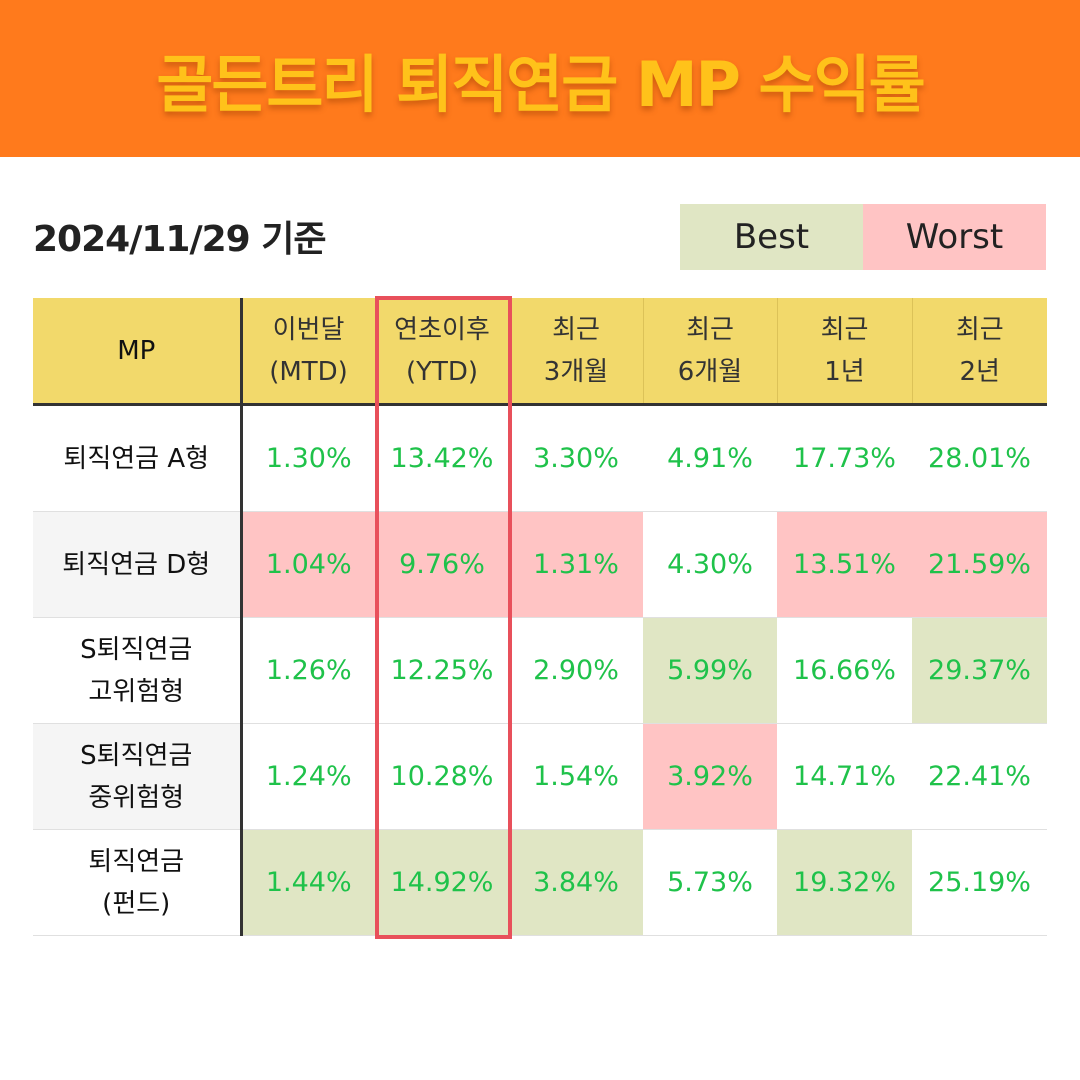 This screenshot has height=1080, width=1080. I want to click on mp-name-line2: (펀드), so click(136, 903).